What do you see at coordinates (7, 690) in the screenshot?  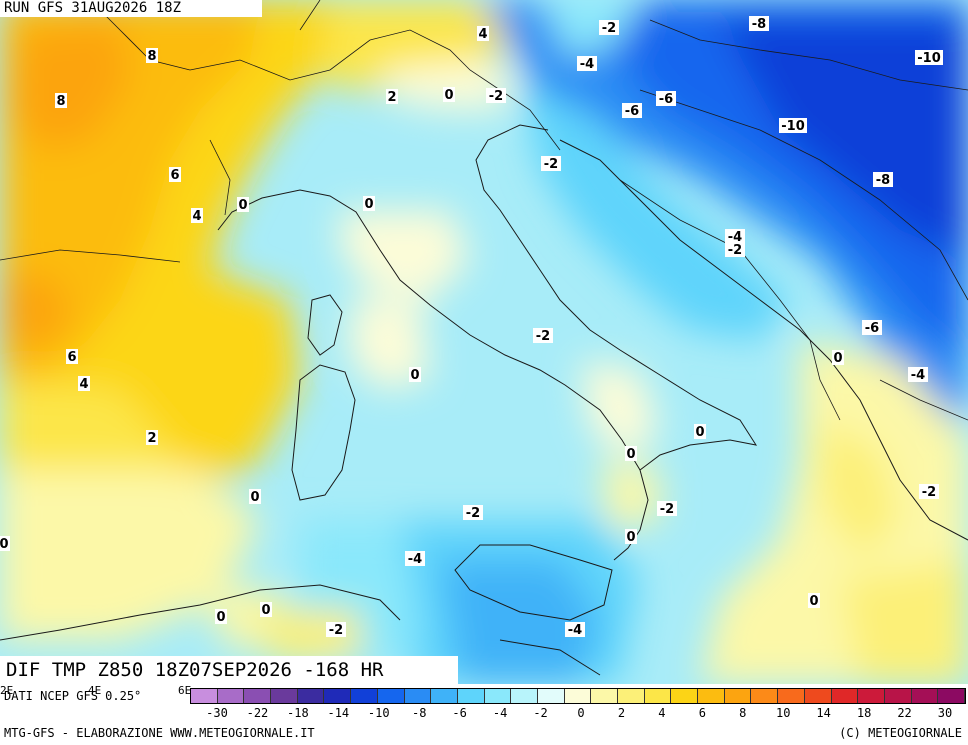 I see `lon-label-2e: 2E` at bounding box center [7, 690].